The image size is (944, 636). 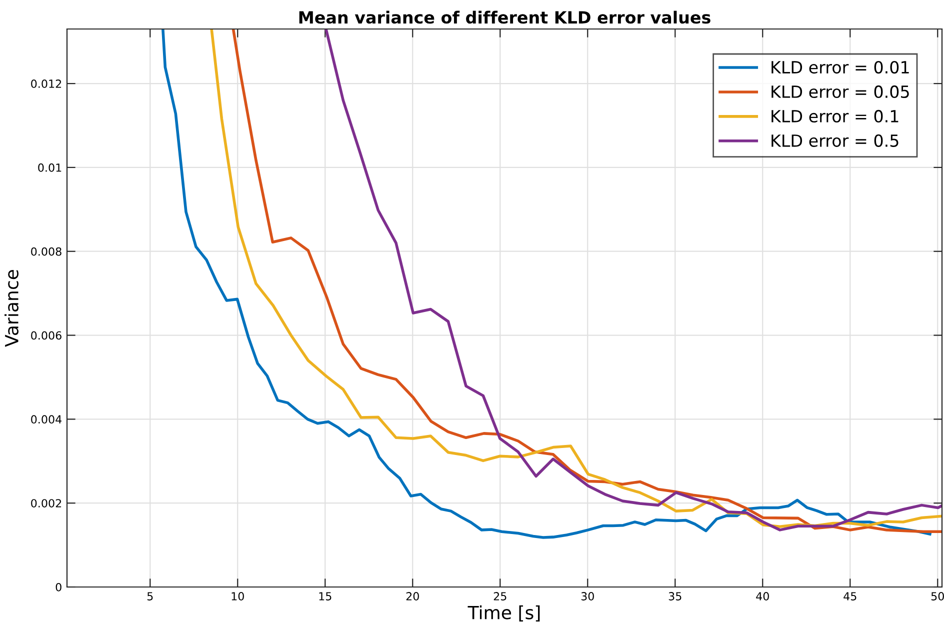 What do you see at coordinates (46, 419) in the screenshot?
I see `y-tick-label: 0.004` at bounding box center [46, 419].